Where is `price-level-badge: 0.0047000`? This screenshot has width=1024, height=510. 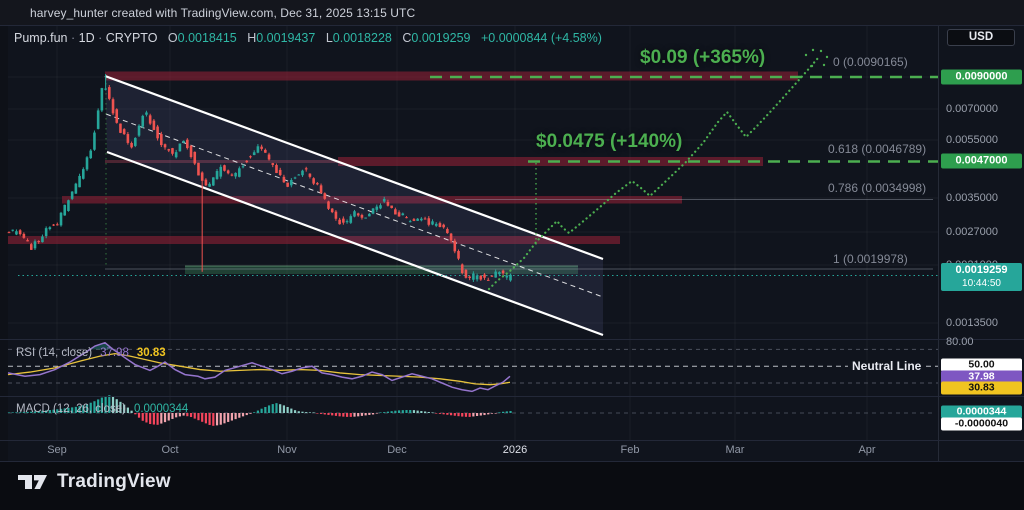 price-level-badge: 0.0047000 is located at coordinates (981, 161).